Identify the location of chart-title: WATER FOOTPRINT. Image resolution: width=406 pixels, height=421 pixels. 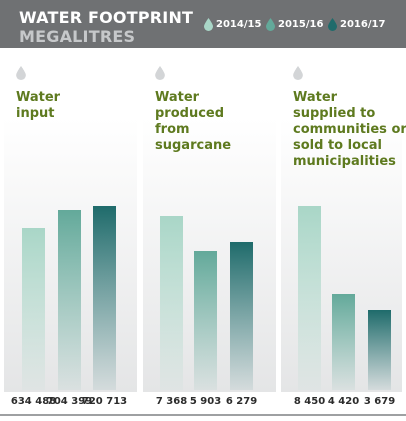
(106, 17).